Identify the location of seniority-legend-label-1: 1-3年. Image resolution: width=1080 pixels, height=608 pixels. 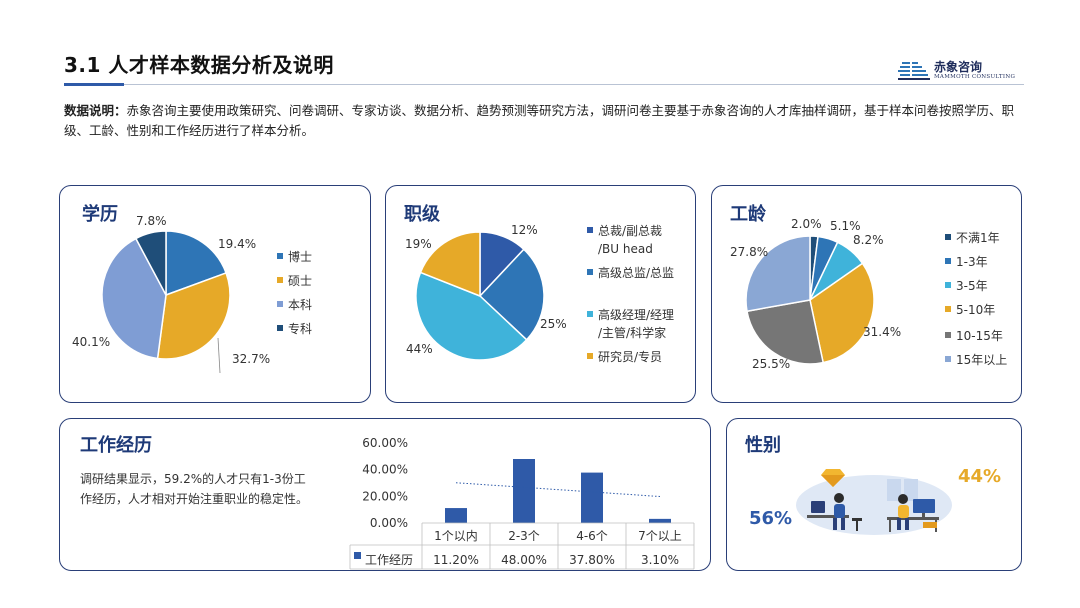
(972, 262).